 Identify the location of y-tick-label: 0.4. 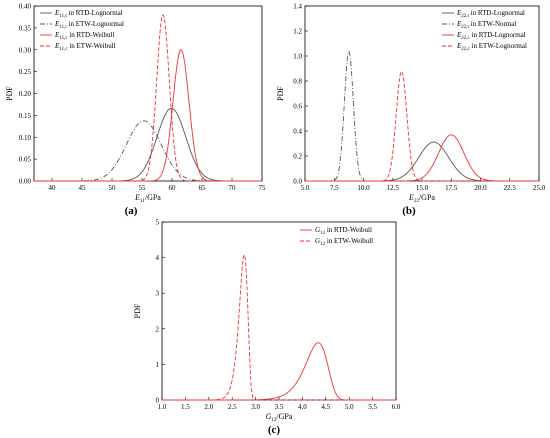
(297, 132).